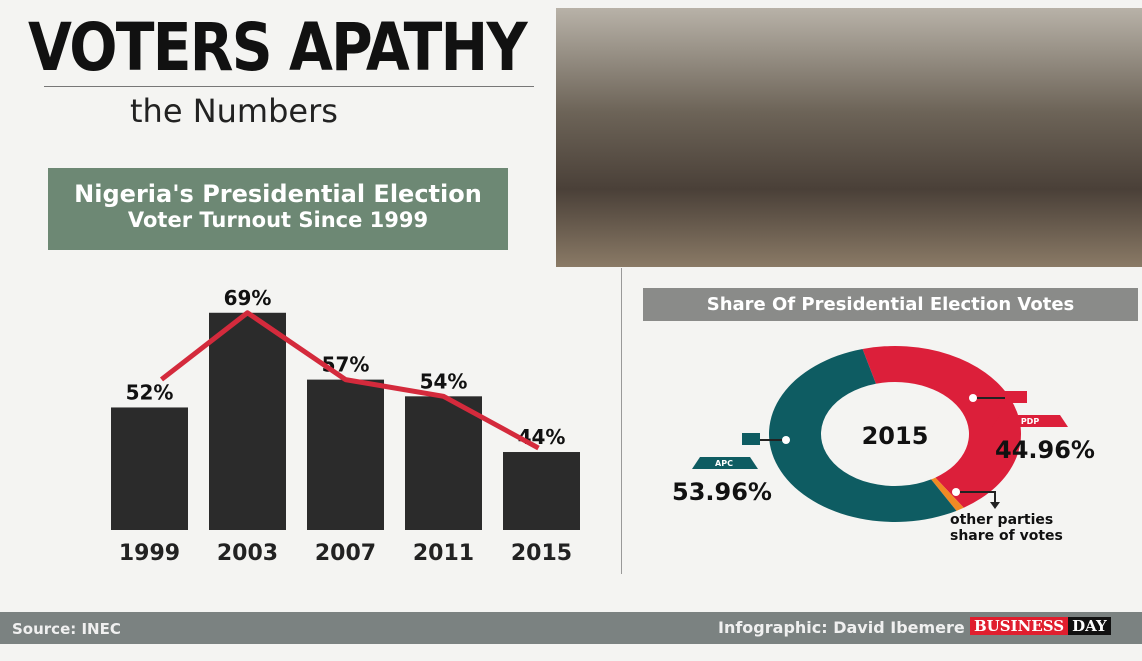  Describe the element at coordinates (278, 220) in the screenshot. I see `banner-line2: Voter Turnout Since 1999` at that location.